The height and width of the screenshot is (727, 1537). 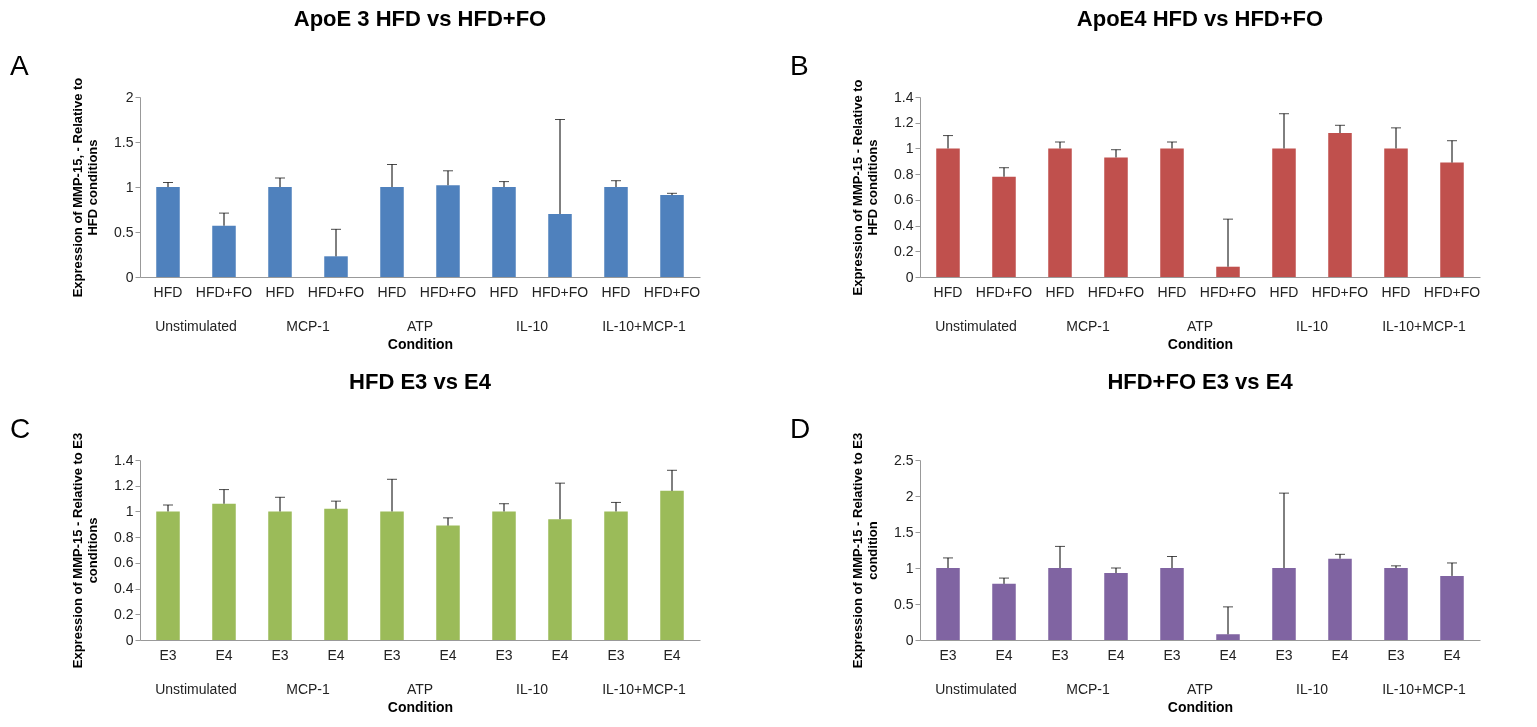 What do you see at coordinates (85, 550) in the screenshot?
I see `y-axis-title: Expression of MMP-15 - Relative to E3 conditions` at bounding box center [85, 550].